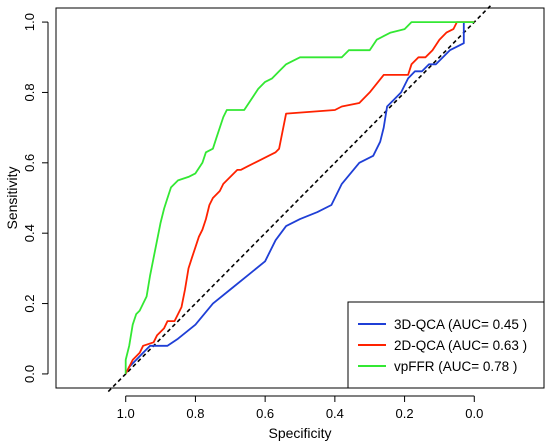  Describe the element at coordinates (405, 413) in the screenshot. I see `x-tick-label: 0.2` at that location.